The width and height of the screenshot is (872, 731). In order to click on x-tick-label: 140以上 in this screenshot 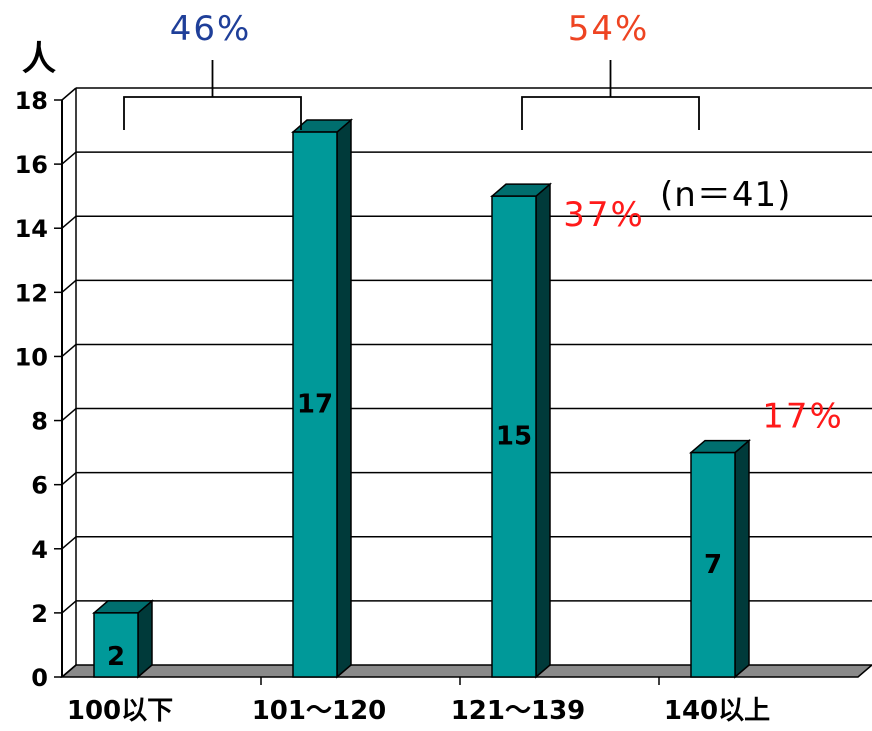, I will do `click(717, 711)`.